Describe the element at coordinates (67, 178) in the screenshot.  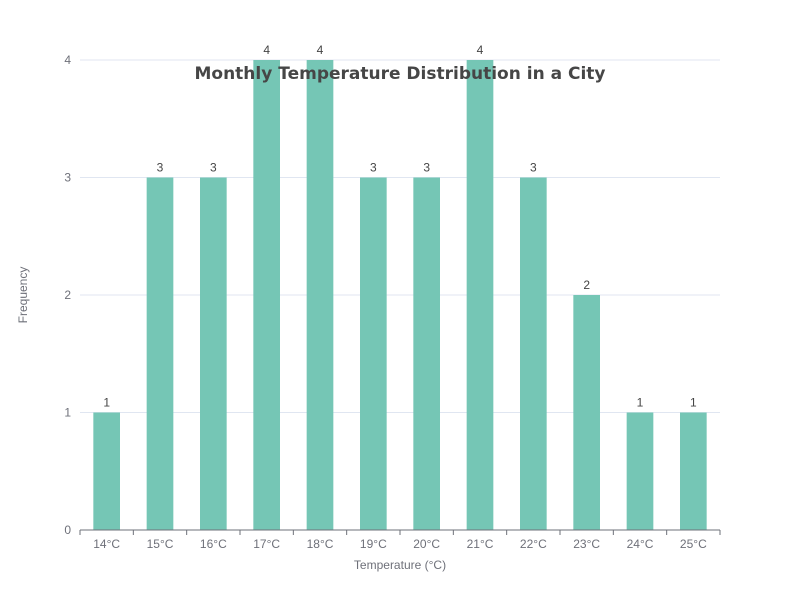
I see `y-tick-label: 3` at that location.